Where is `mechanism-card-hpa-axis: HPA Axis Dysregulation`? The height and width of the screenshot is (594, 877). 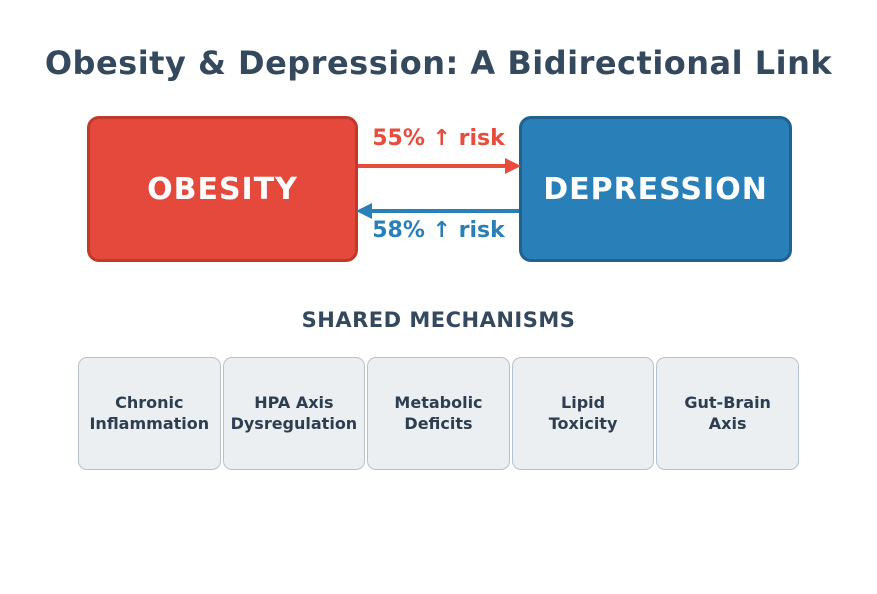
mechanism-card-hpa-axis: HPA Axis Dysregulation is located at coordinates (294, 413).